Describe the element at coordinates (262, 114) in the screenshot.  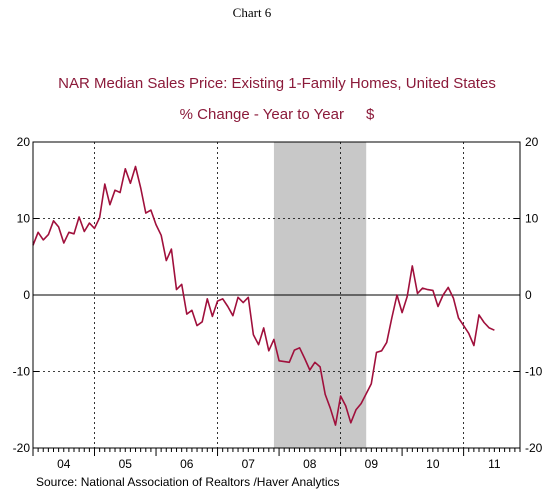
I see `chart-subtitle-text: % Change - Year to Year` at that location.